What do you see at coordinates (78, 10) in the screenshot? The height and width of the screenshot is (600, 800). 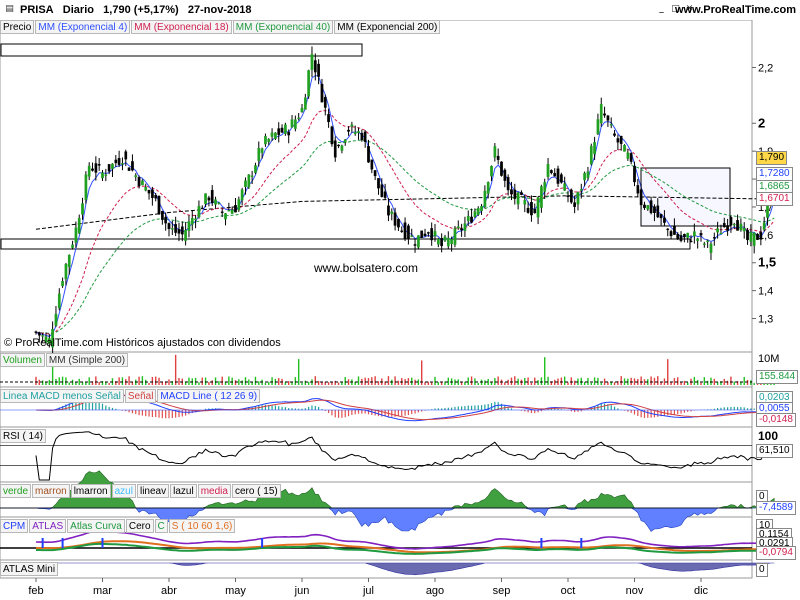 I see `period-label: Diario` at bounding box center [78, 10].